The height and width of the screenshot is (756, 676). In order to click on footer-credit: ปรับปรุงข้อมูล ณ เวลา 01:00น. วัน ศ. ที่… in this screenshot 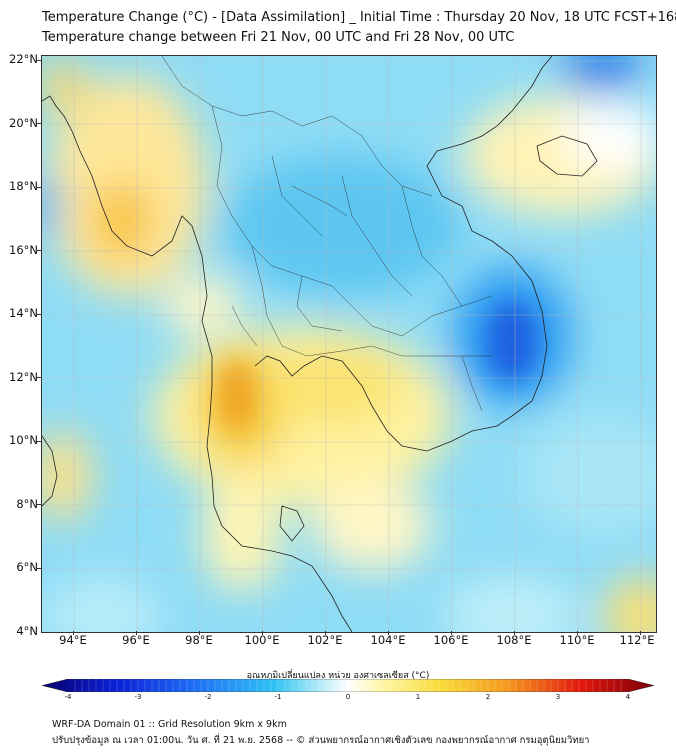, I will do `click(321, 740)`.